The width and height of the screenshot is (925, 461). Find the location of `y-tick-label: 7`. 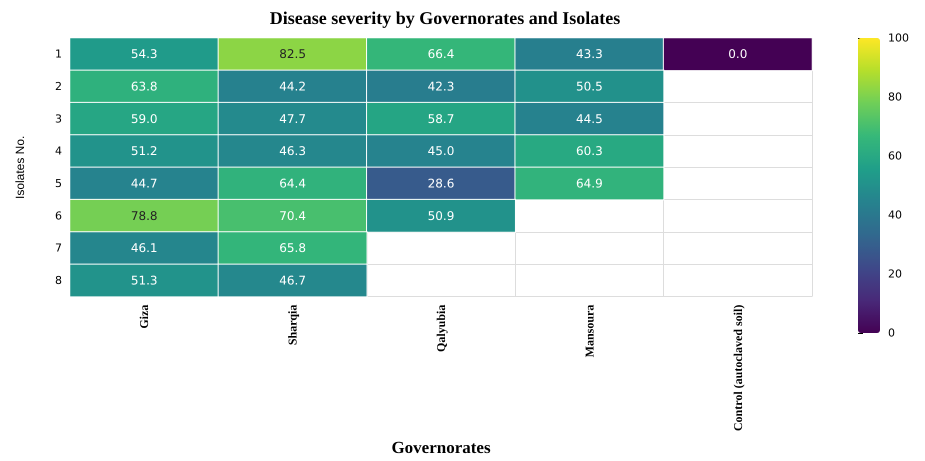

y-tick-label: 7 is located at coordinates (58, 248).